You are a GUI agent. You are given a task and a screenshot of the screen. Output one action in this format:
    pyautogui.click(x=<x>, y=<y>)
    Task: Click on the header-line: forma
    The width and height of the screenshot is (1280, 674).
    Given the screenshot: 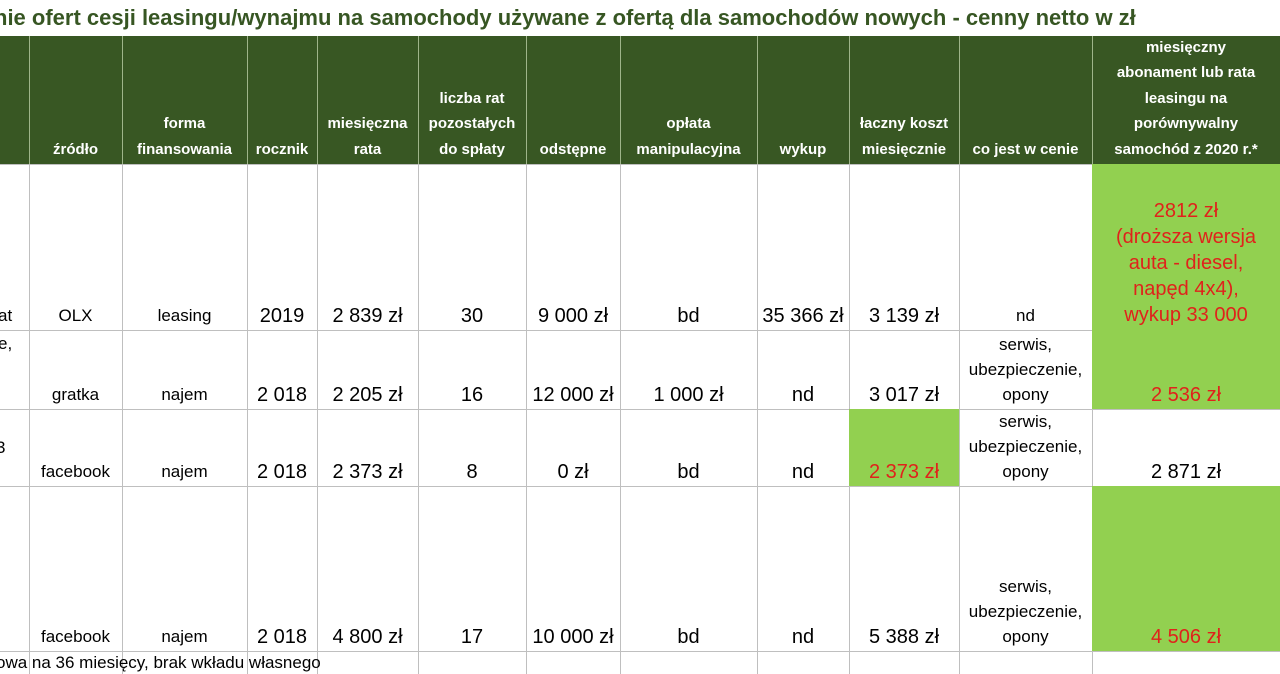 What is the action you would take?
    pyautogui.click(x=184, y=123)
    